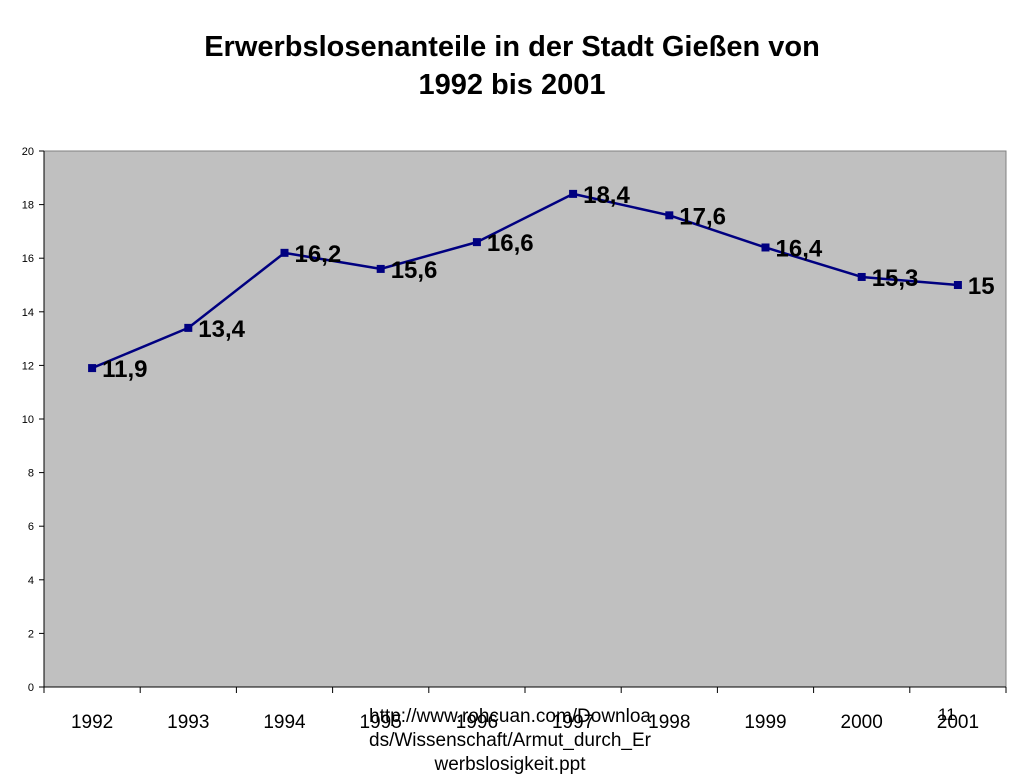 The height and width of the screenshot is (777, 1024). What do you see at coordinates (702, 216) in the screenshot?
I see `data-label: 17,6` at bounding box center [702, 216].